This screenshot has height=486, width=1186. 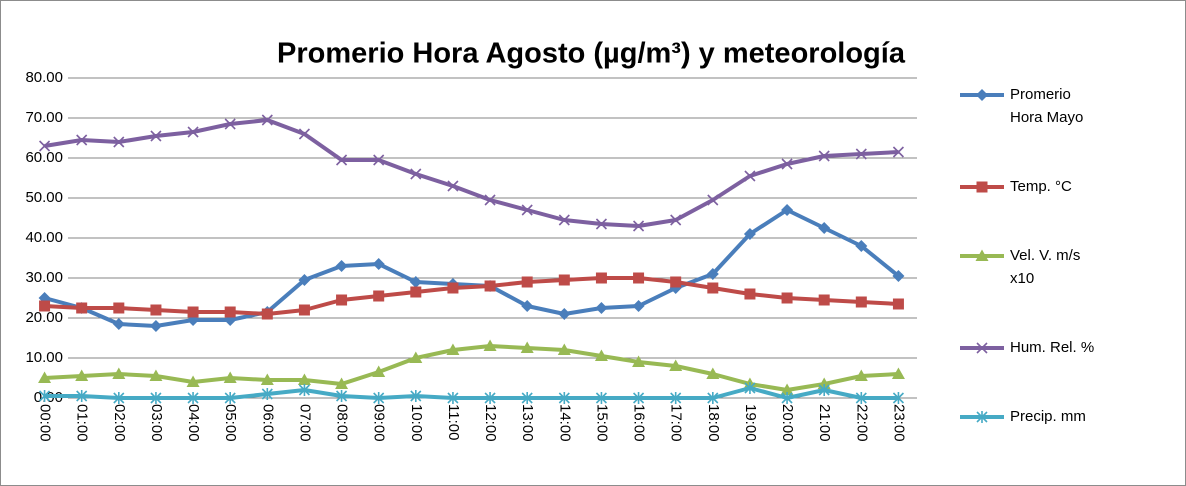 I want to click on legend-item: Precip. mm, so click(x=1056, y=416).